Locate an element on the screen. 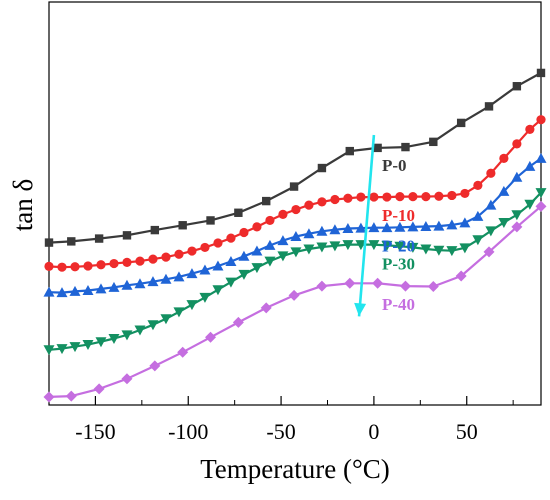  series-label-p-40: P-40 is located at coordinates (398, 304).